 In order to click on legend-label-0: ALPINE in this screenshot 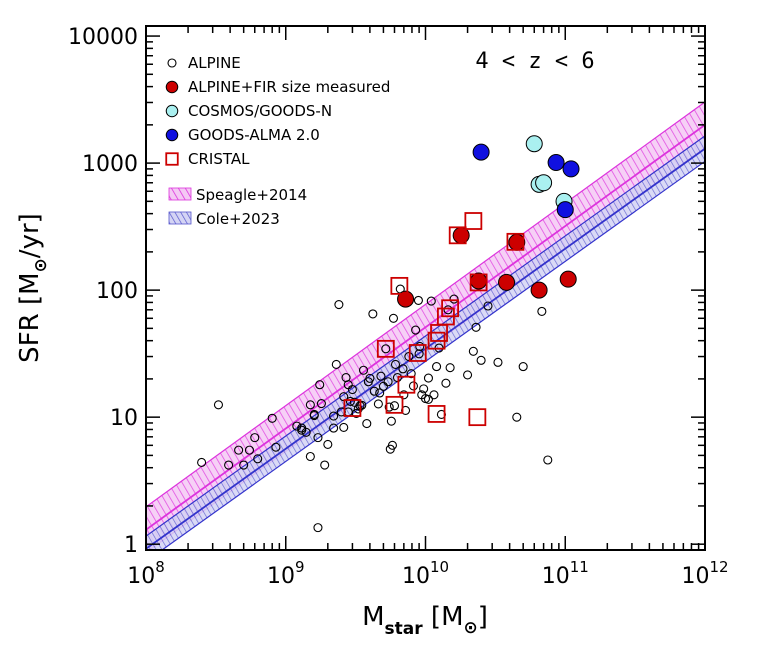, I will do `click(214, 63)`.